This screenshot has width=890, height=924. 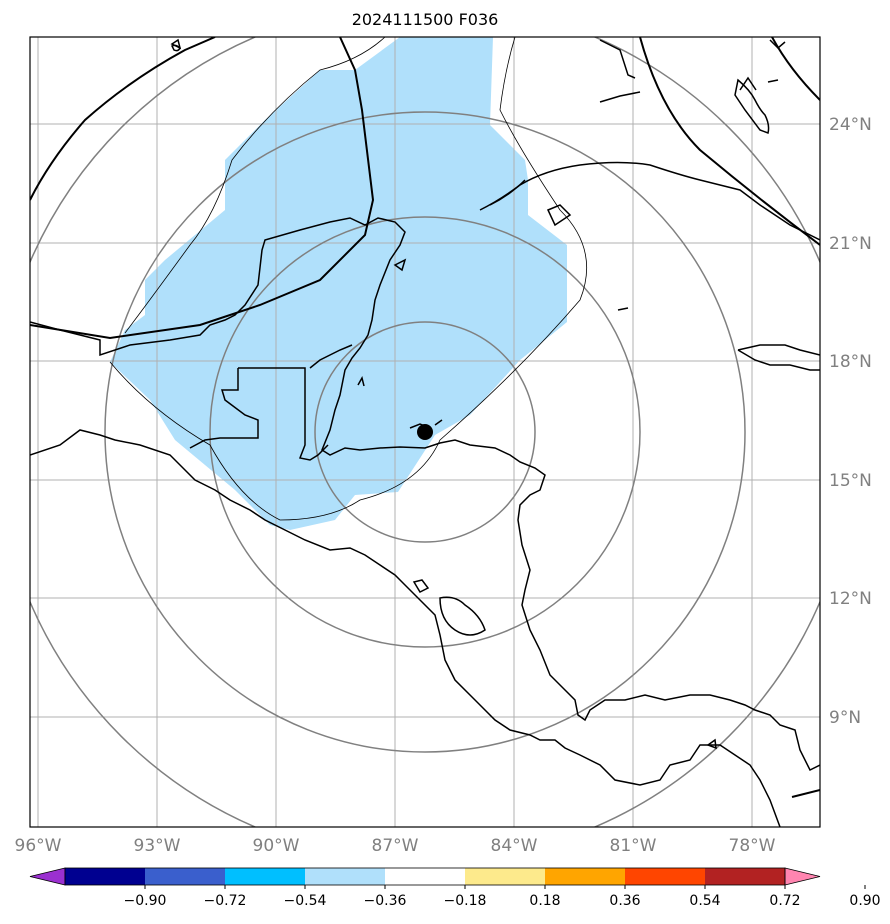 What do you see at coordinates (704, 901) in the screenshot?
I see `colorbar-tick-label: 0.54` at bounding box center [704, 901].